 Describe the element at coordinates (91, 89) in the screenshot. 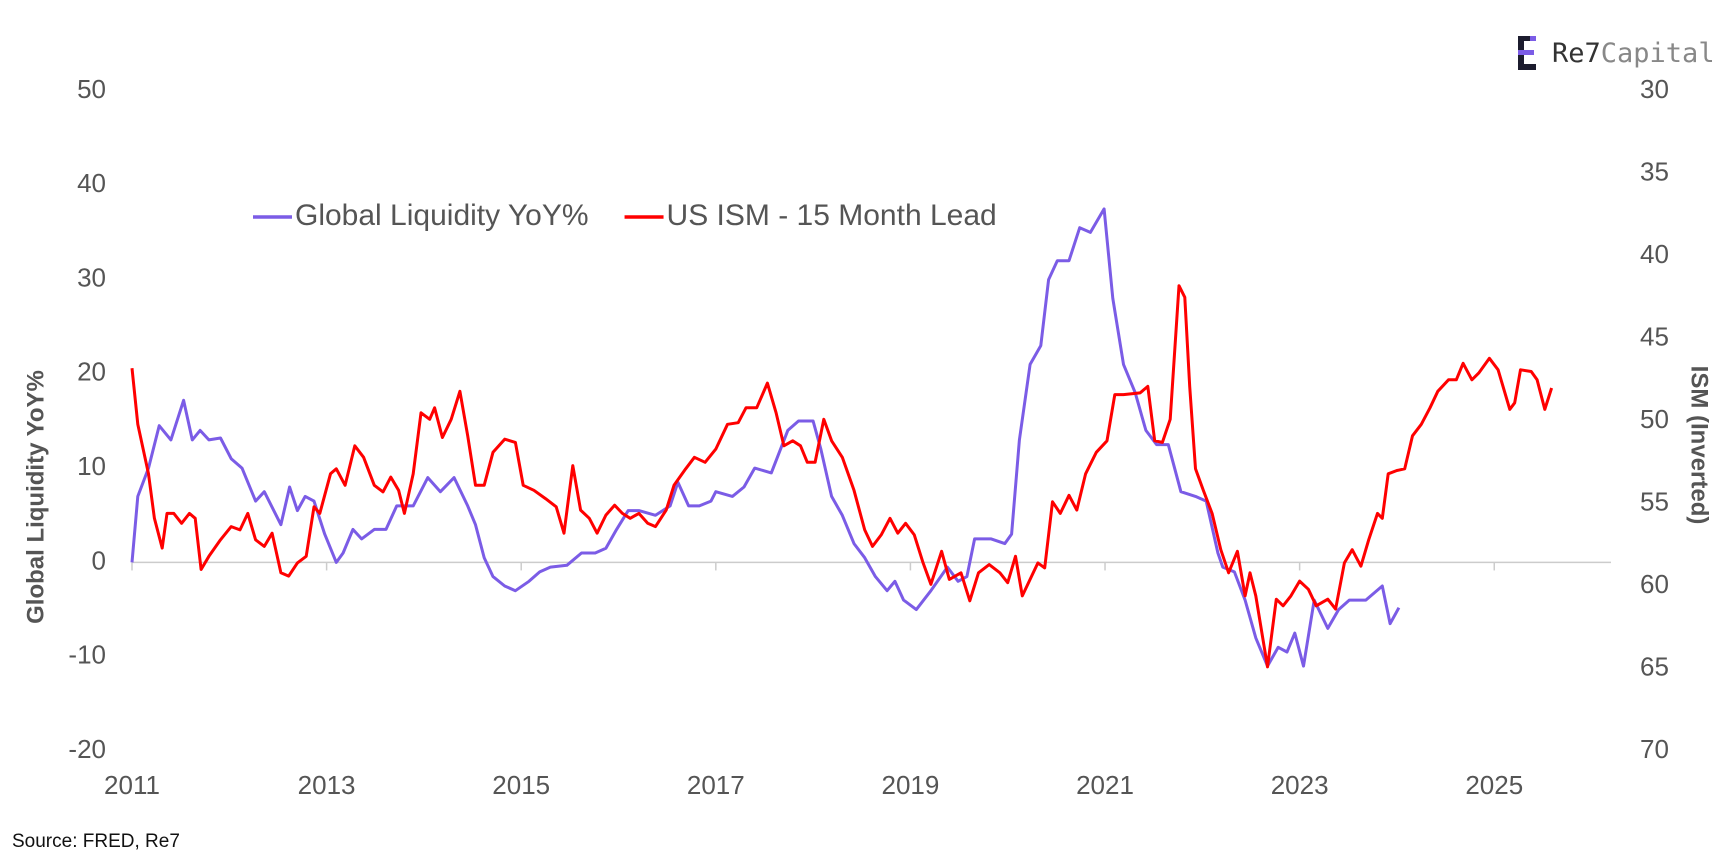

I see `y-tick-label: 50` at that location.